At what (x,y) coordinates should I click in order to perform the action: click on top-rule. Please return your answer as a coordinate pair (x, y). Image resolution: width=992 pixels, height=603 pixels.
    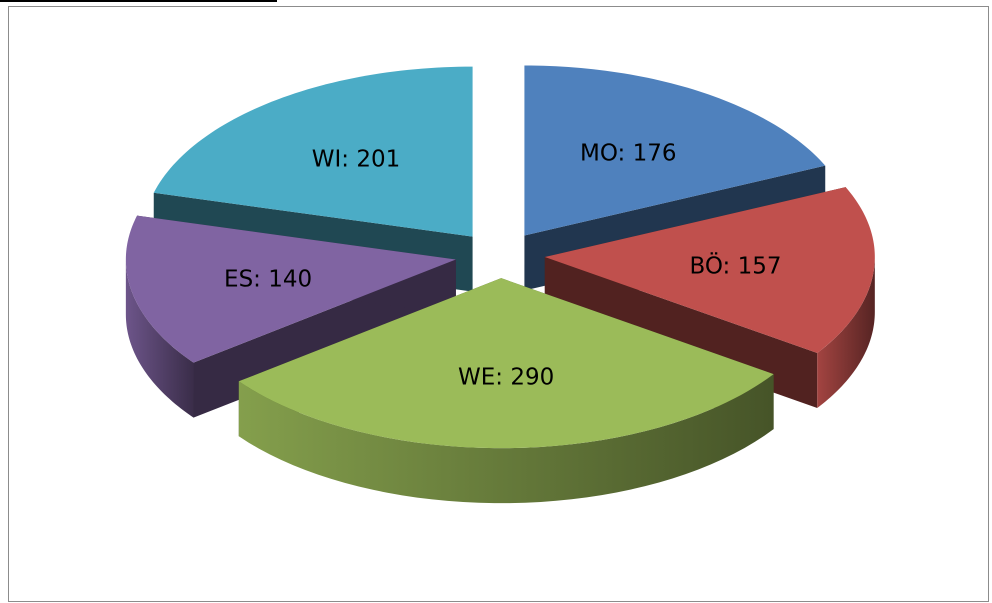
    Looking at the image, I should click on (138, 1).